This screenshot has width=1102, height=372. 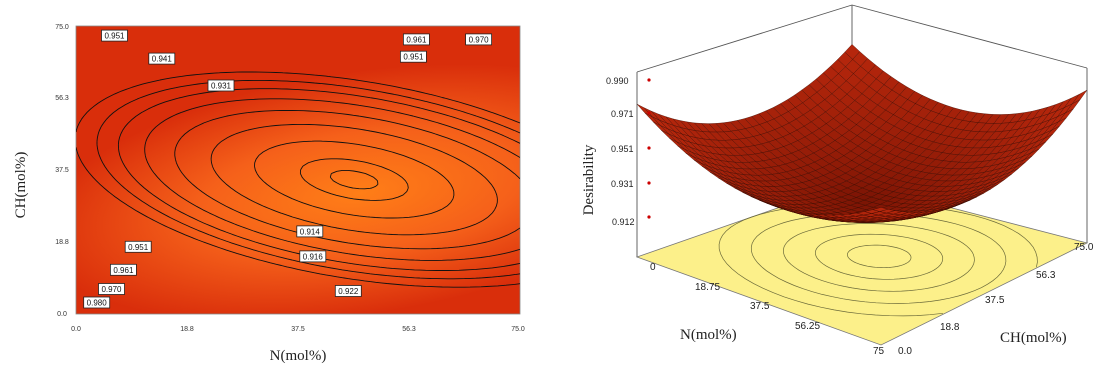 What do you see at coordinates (708, 335) in the screenshot?
I see `n-axis-title: N(mol%)` at bounding box center [708, 335].